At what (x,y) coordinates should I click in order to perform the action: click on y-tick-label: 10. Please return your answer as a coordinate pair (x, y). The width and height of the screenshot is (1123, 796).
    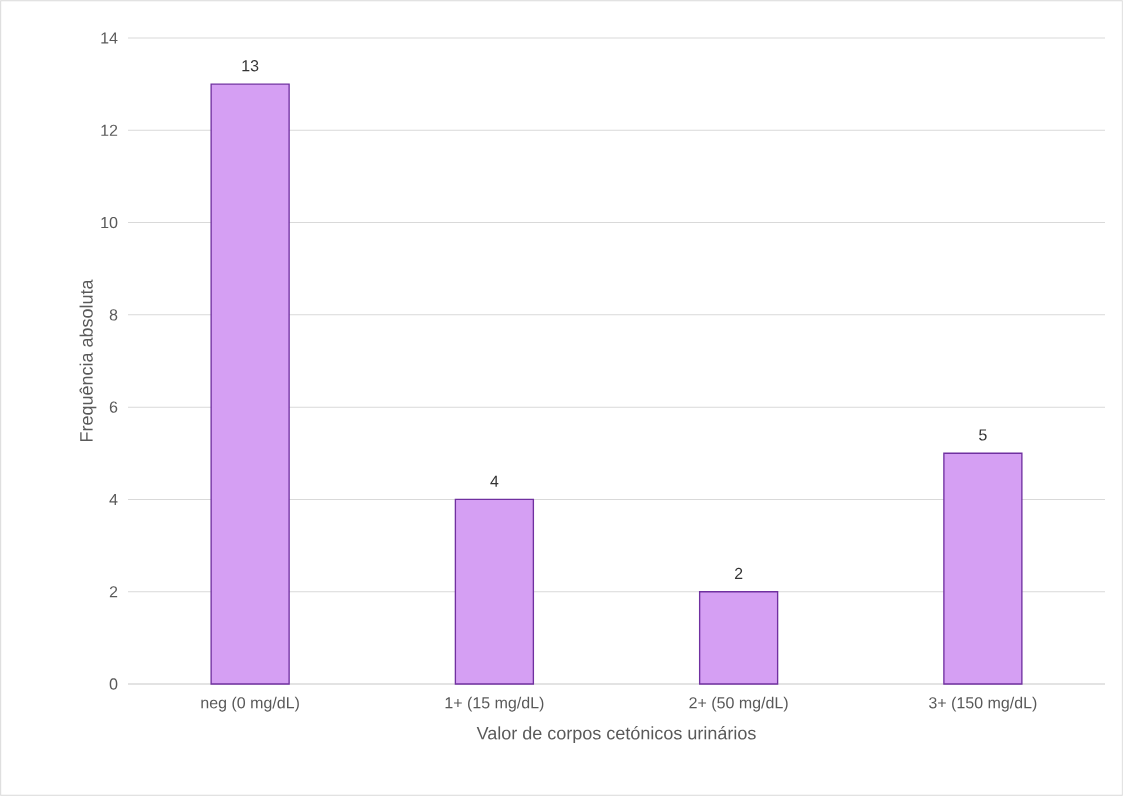
    Looking at the image, I should click on (109, 222).